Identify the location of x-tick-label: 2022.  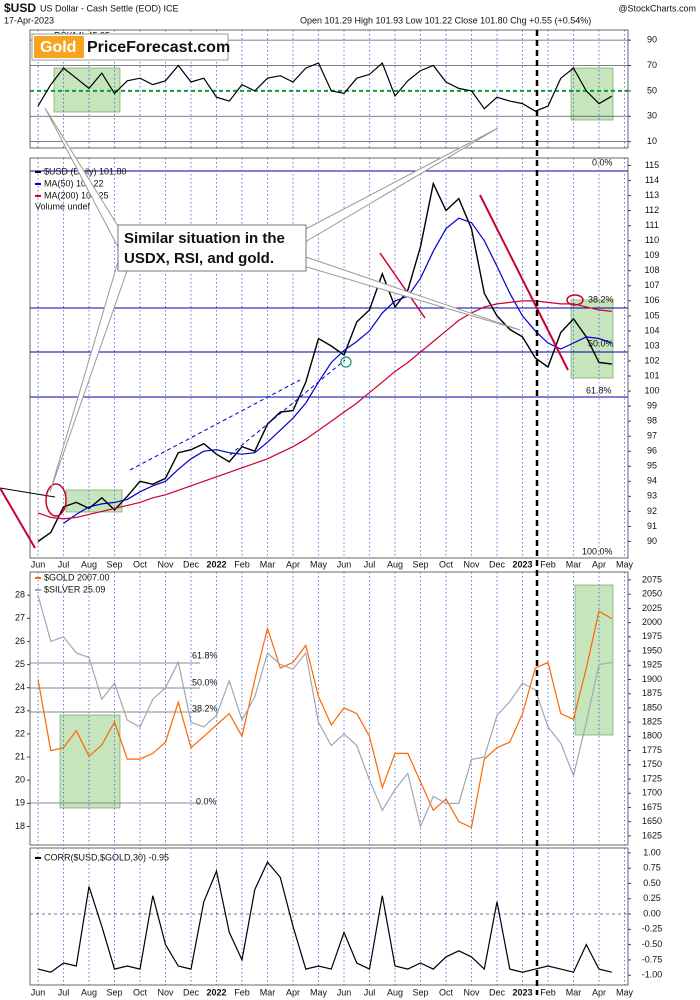
(216, 564).